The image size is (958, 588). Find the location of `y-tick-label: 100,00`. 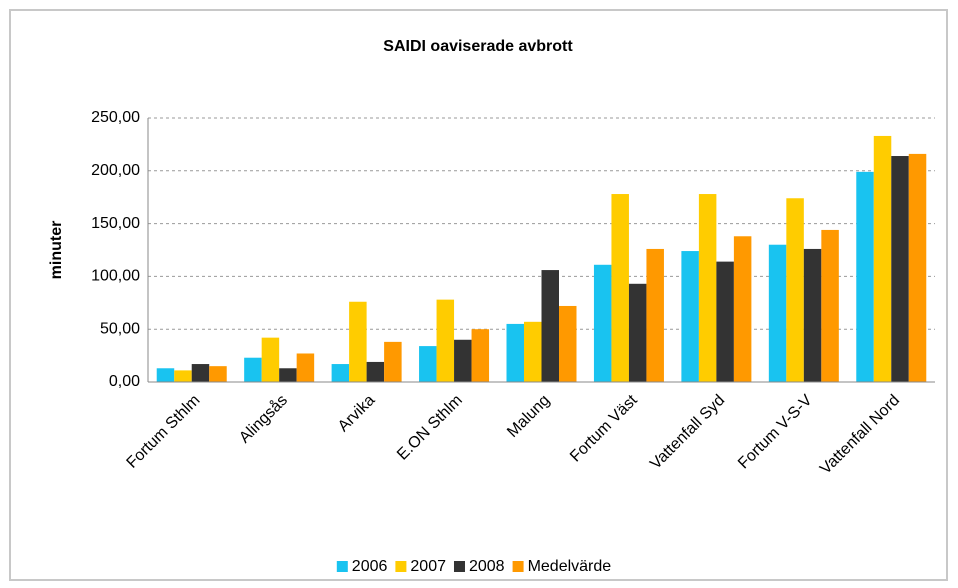

y-tick-label: 100,00 is located at coordinates (115, 276).